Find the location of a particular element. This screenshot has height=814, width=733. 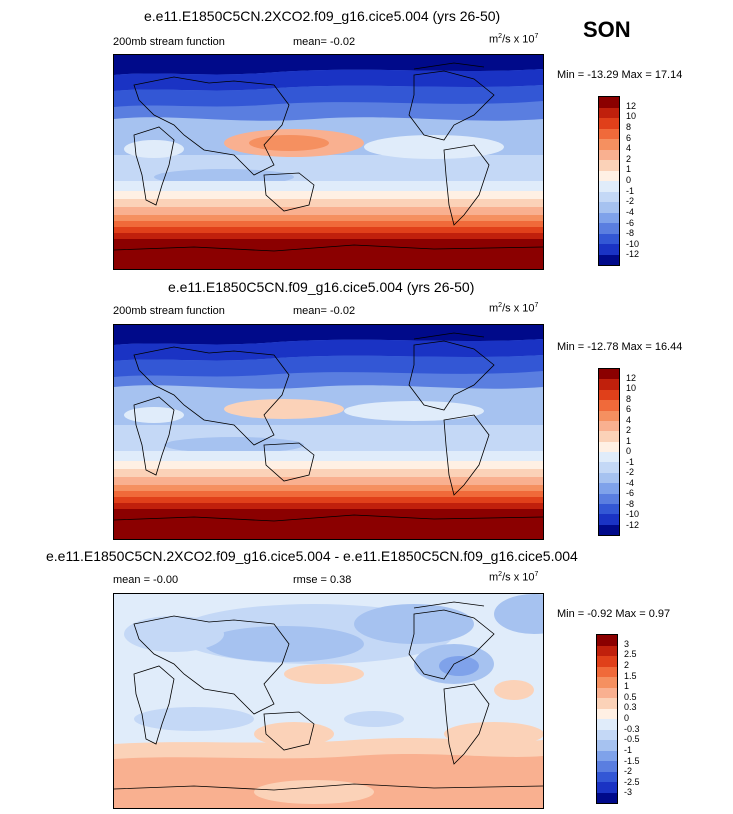

colorbar-tick-label: -2.5 is located at coordinates (632, 781).